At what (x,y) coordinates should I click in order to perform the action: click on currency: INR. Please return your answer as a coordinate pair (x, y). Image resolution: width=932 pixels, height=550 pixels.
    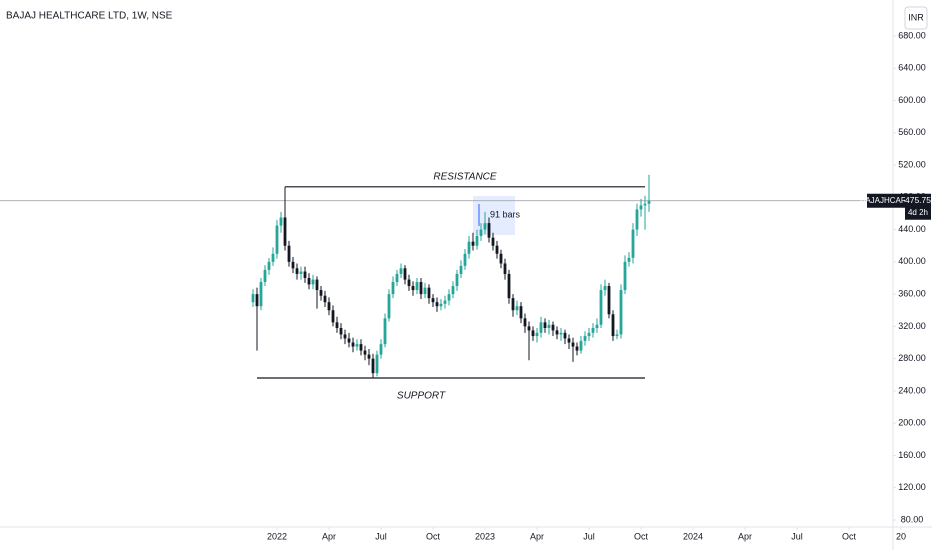
    Looking at the image, I should click on (916, 17).